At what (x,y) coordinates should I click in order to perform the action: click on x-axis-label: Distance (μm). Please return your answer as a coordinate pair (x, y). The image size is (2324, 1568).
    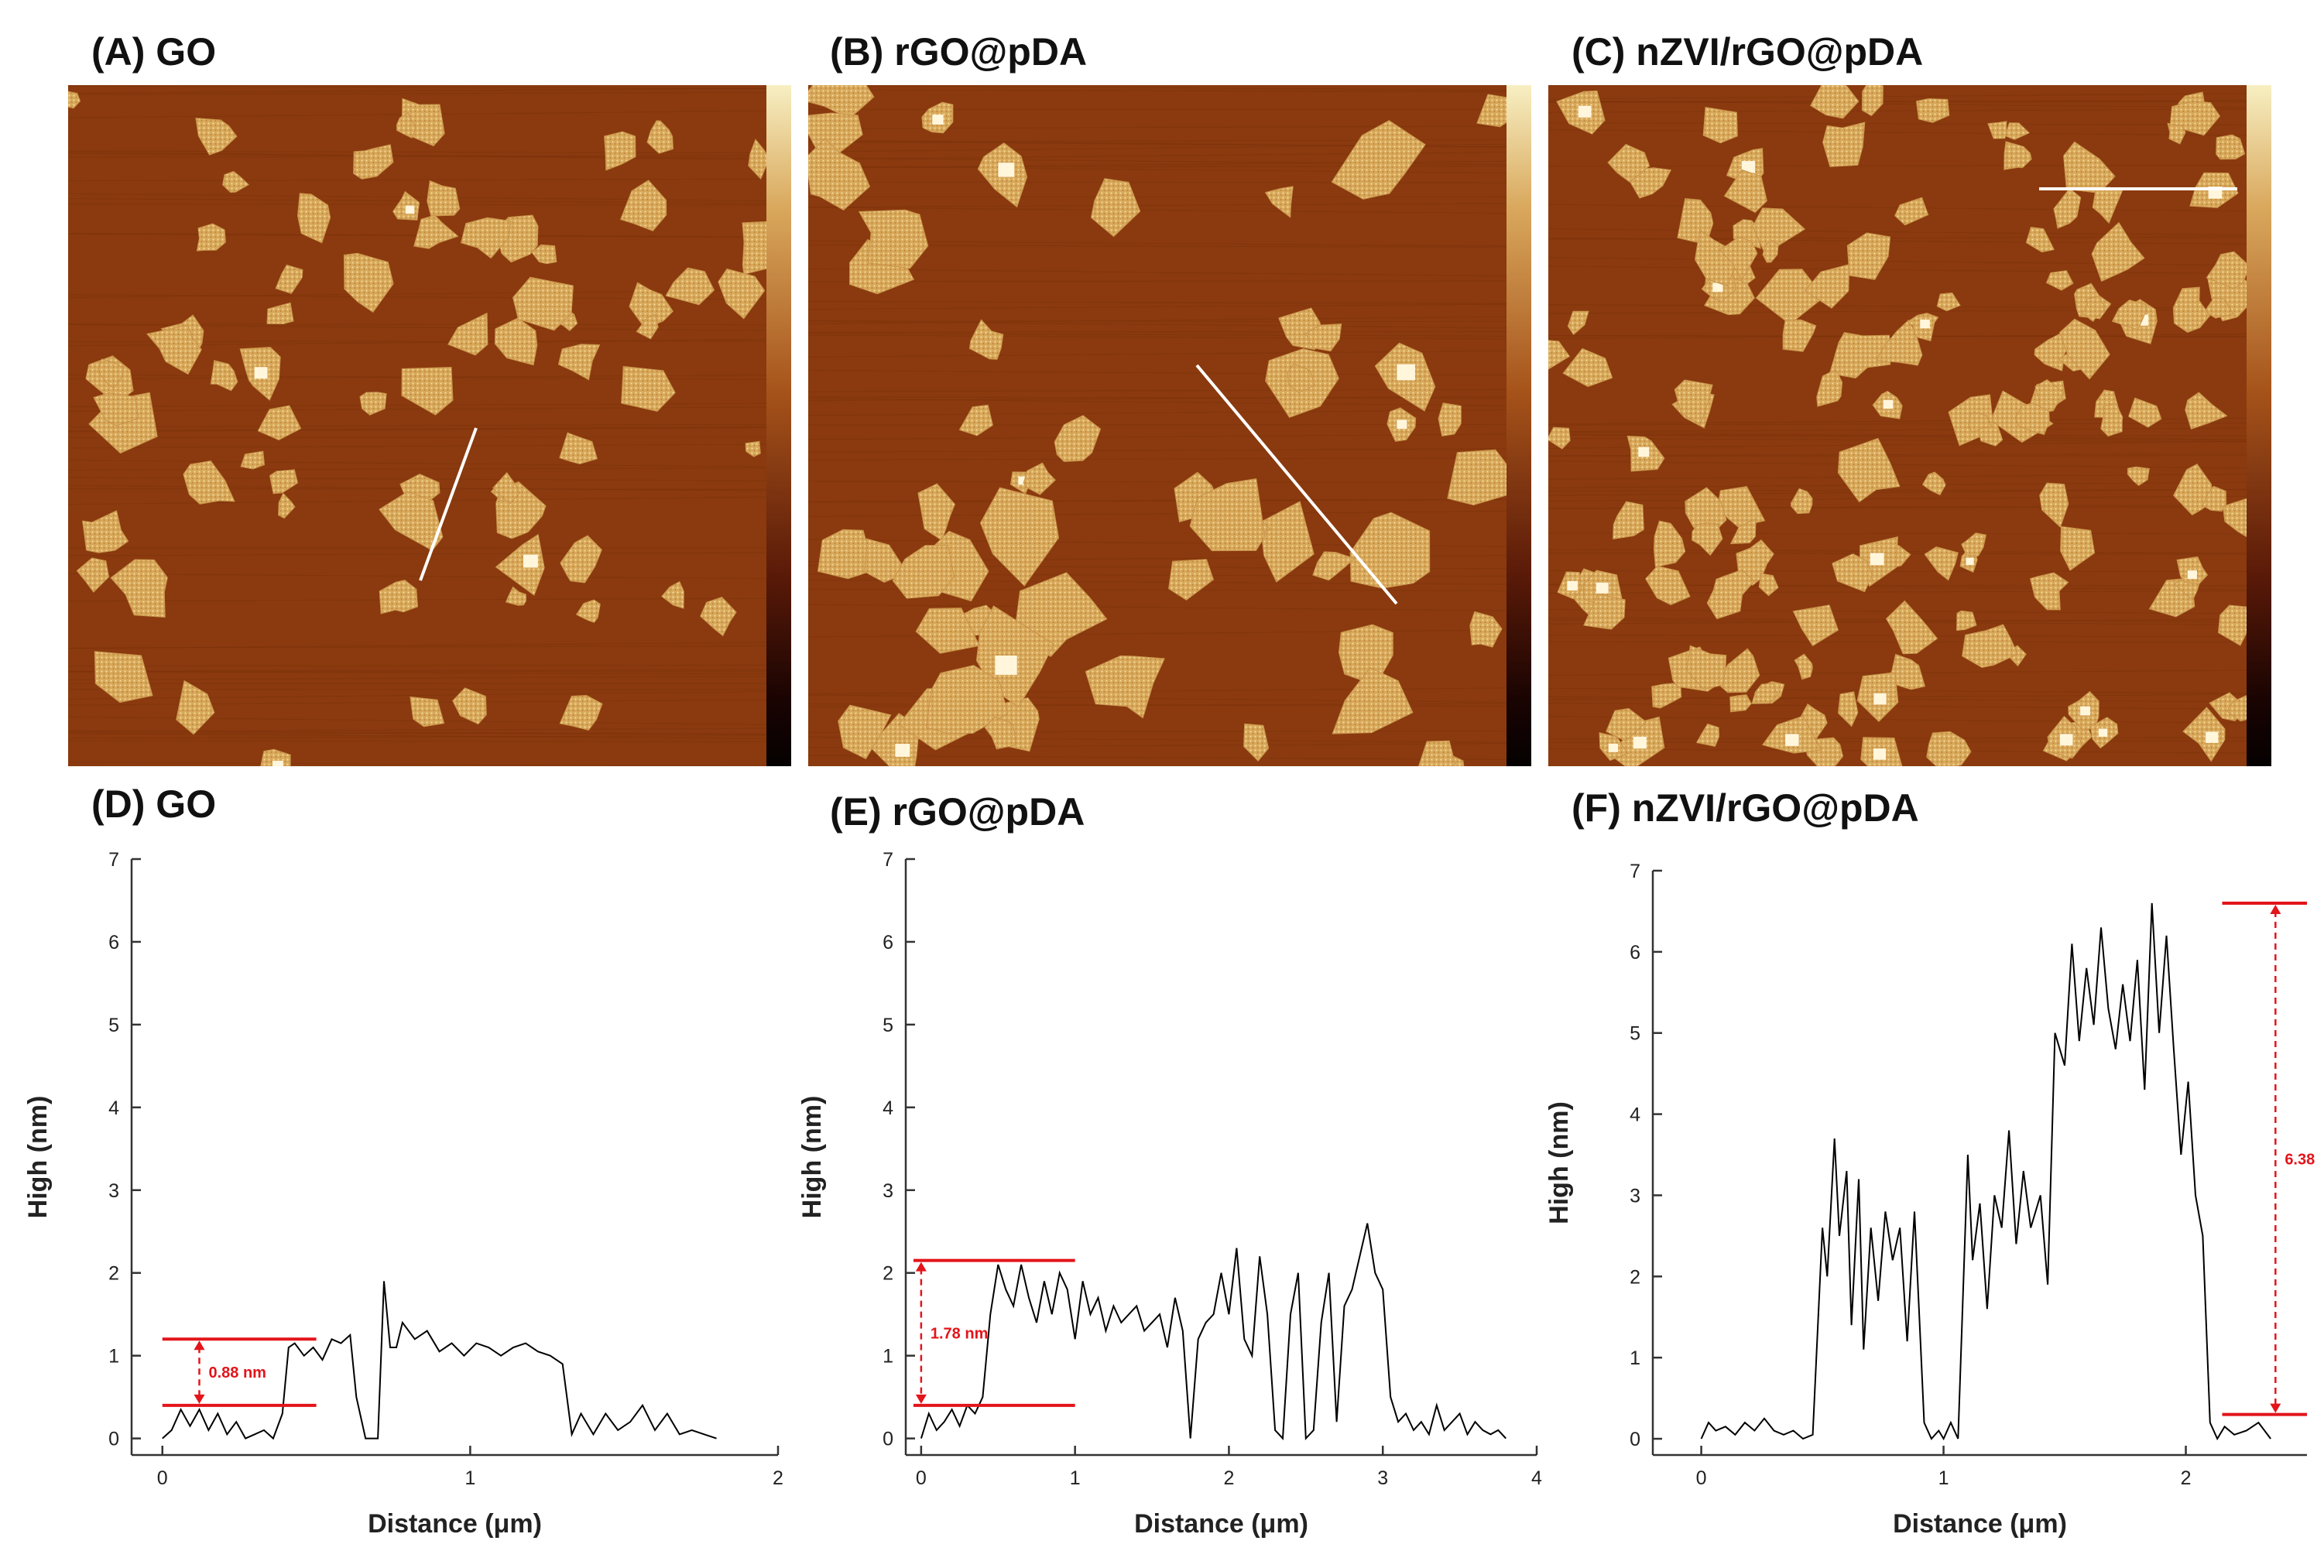
    Looking at the image, I should click on (1221, 1524).